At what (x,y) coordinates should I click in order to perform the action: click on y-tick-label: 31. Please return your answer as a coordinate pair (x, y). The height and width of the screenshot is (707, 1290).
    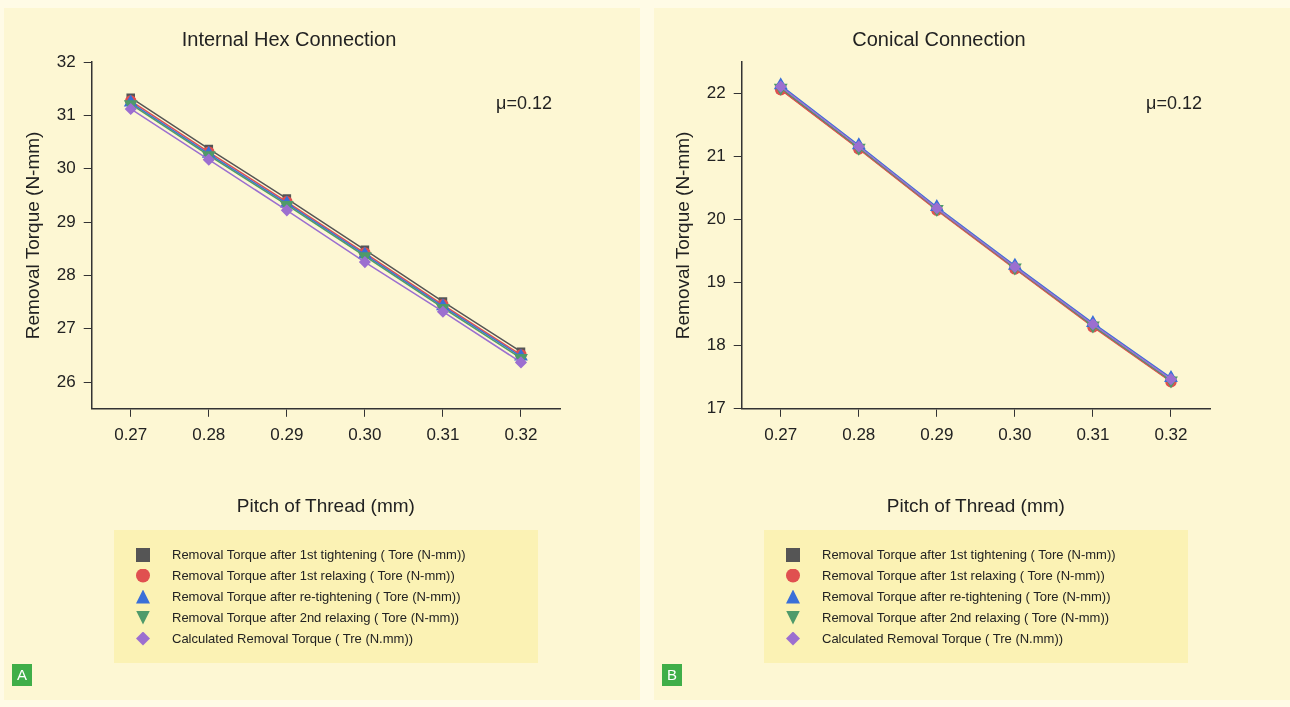
    Looking at the image, I should click on (66, 115).